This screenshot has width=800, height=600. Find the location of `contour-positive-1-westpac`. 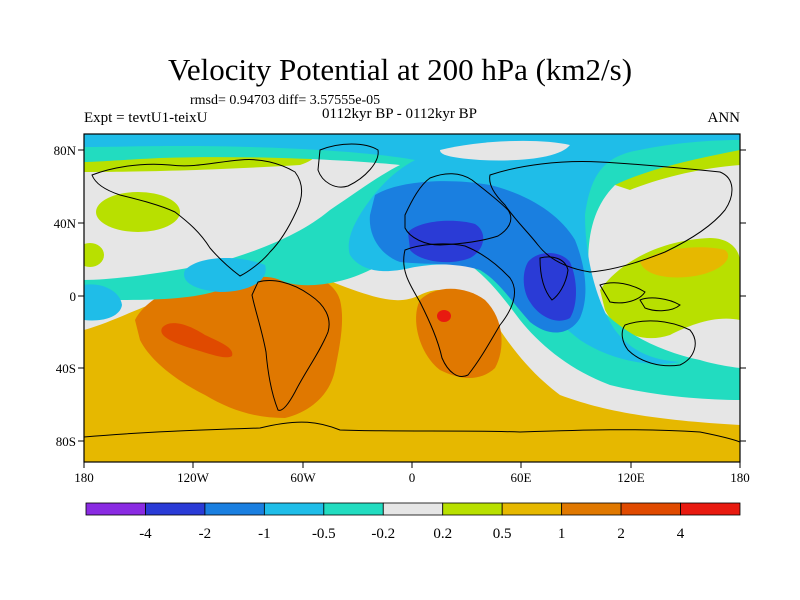

contour-positive-1-westpac is located at coordinates (94, 255).